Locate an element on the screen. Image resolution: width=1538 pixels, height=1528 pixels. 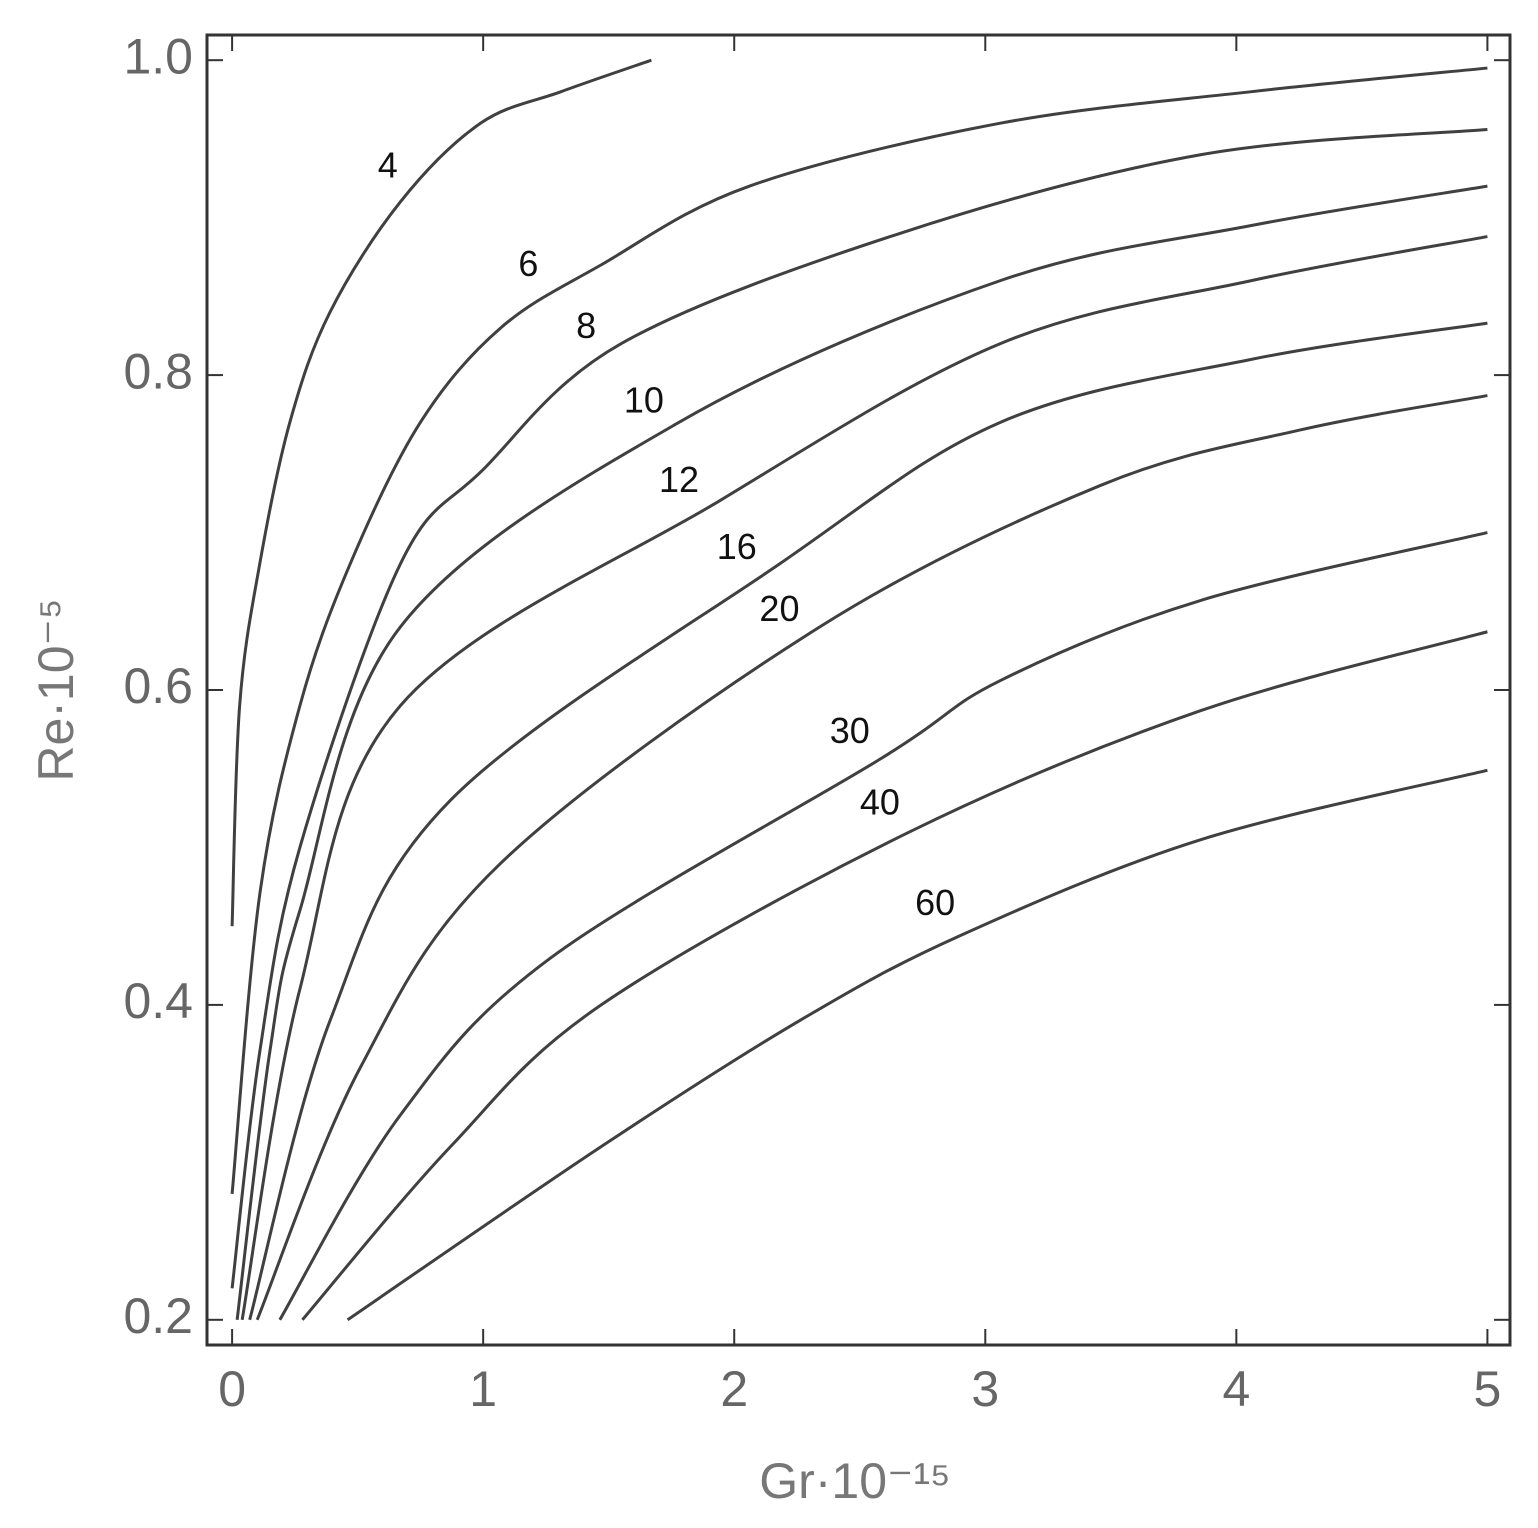
x-tick-label: 3 is located at coordinates (985, 1389).